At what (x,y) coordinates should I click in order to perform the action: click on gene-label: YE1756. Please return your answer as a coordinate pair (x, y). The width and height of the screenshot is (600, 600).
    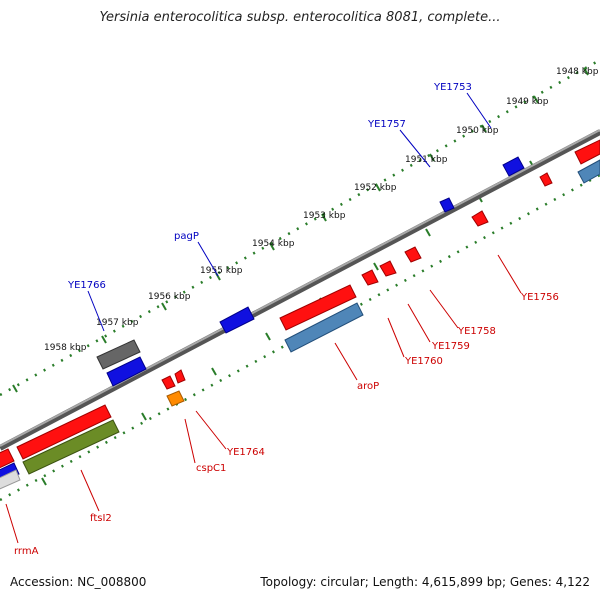
    Looking at the image, I should click on (539, 297).